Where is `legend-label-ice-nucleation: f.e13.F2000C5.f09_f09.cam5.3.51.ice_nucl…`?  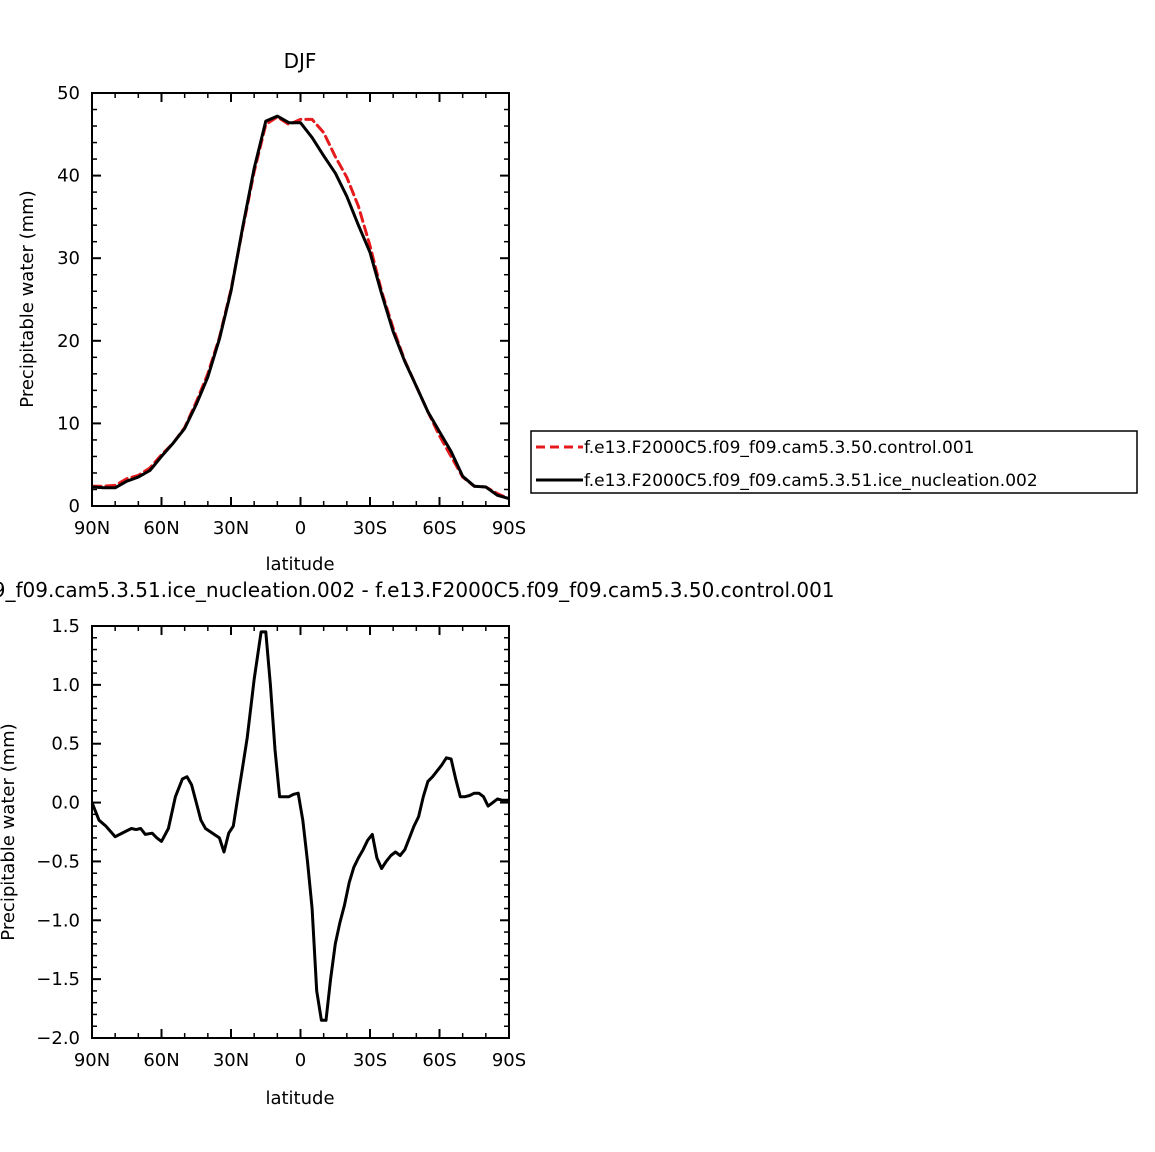 legend-label-ice-nucleation: f.e13.F2000C5.f09_f09.cam5.3.51.ice_nucl… is located at coordinates (811, 481).